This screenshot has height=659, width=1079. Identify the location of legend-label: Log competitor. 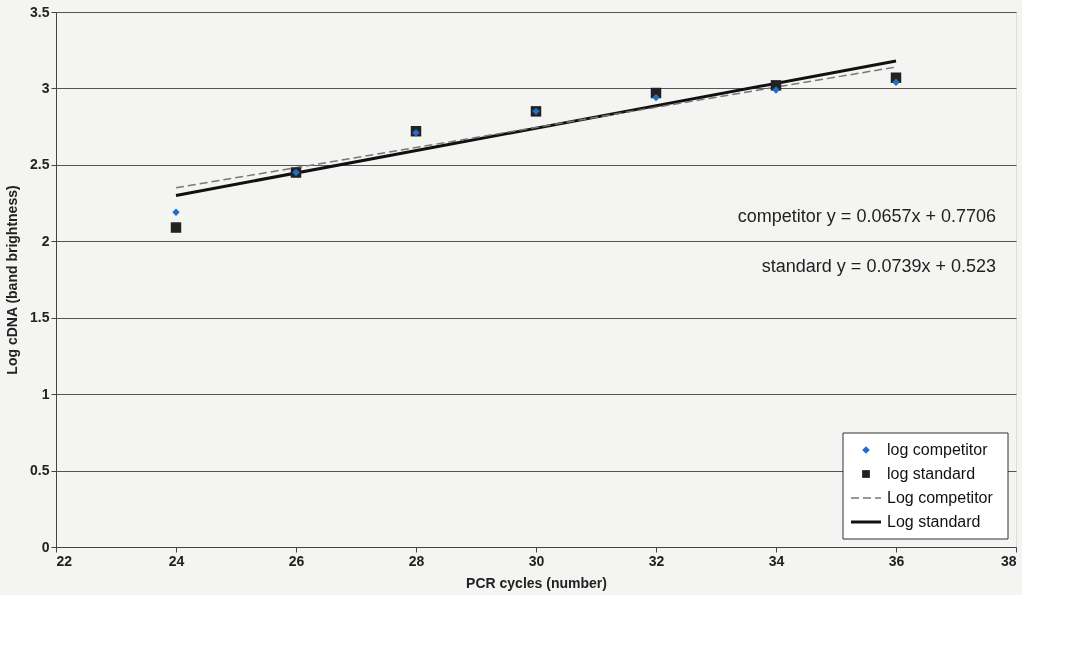
(940, 497).